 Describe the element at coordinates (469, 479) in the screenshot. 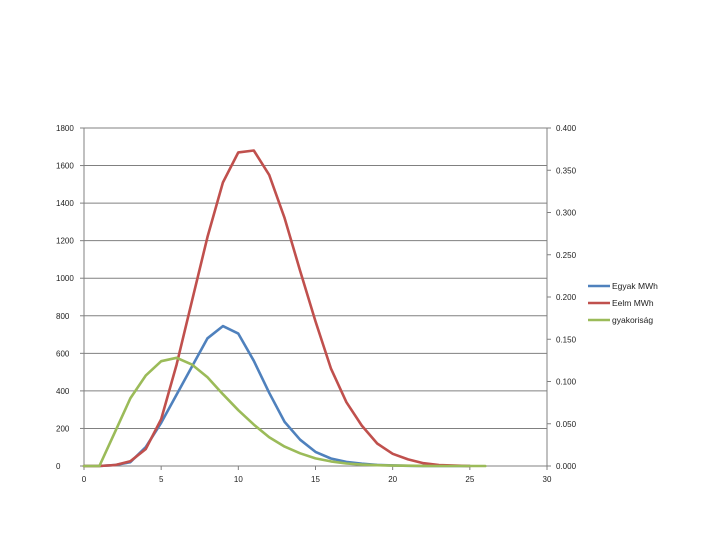

I see `x-tick-label: 25` at that location.